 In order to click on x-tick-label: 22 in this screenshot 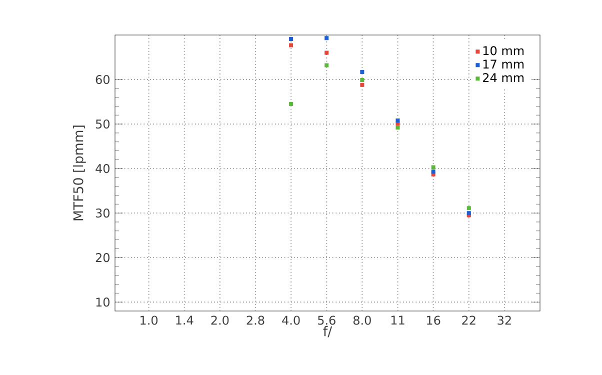, I will do `click(469, 320)`.